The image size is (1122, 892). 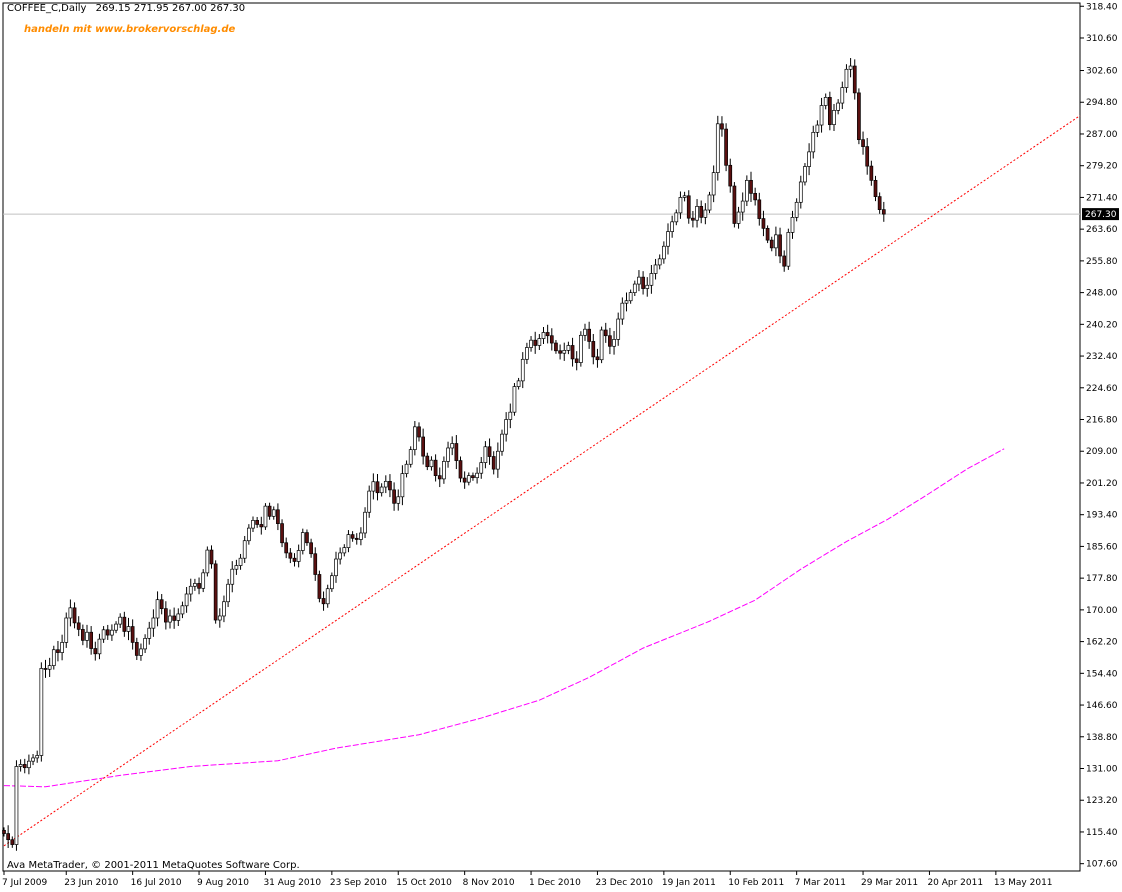 What do you see at coordinates (1102, 7) in the screenshot?
I see `y-tick-label: 318.40` at bounding box center [1102, 7].